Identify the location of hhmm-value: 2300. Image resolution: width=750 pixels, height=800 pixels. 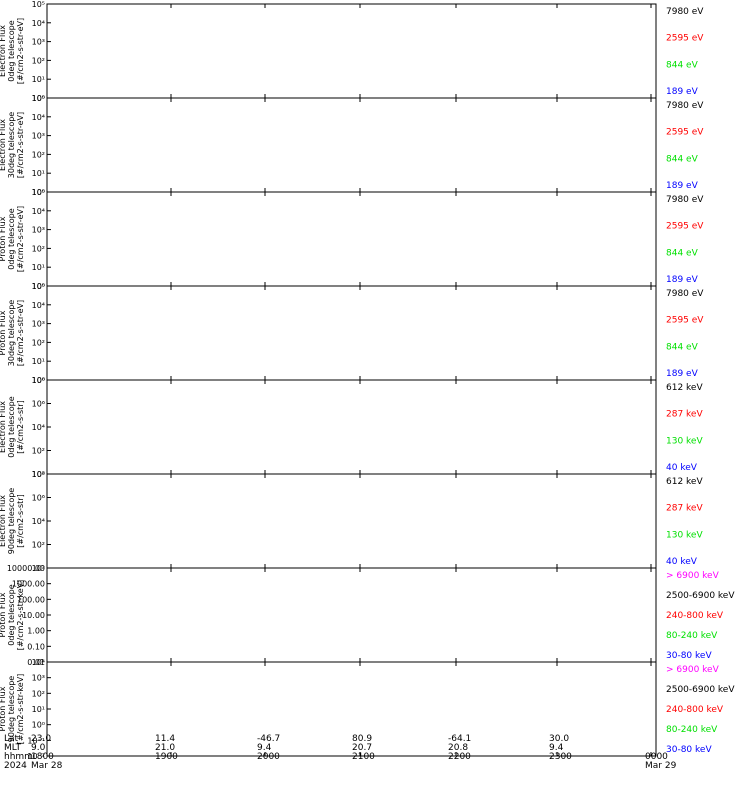
(560, 757).